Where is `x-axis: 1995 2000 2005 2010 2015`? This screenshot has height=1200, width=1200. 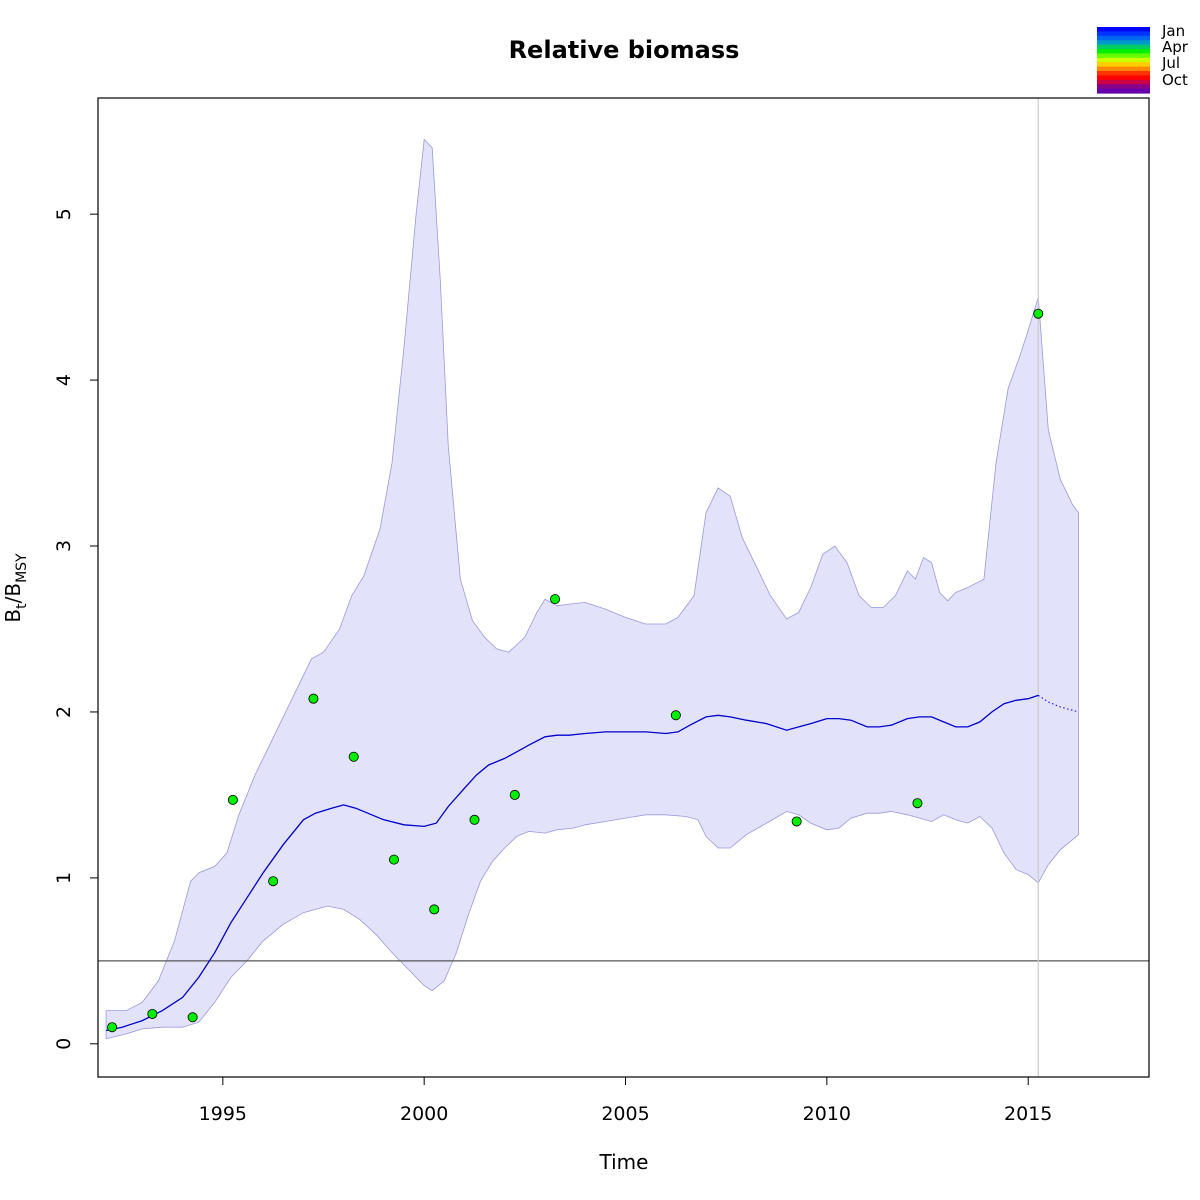
x-axis: 1995 2000 2005 2010 2015 is located at coordinates (625, 1101).